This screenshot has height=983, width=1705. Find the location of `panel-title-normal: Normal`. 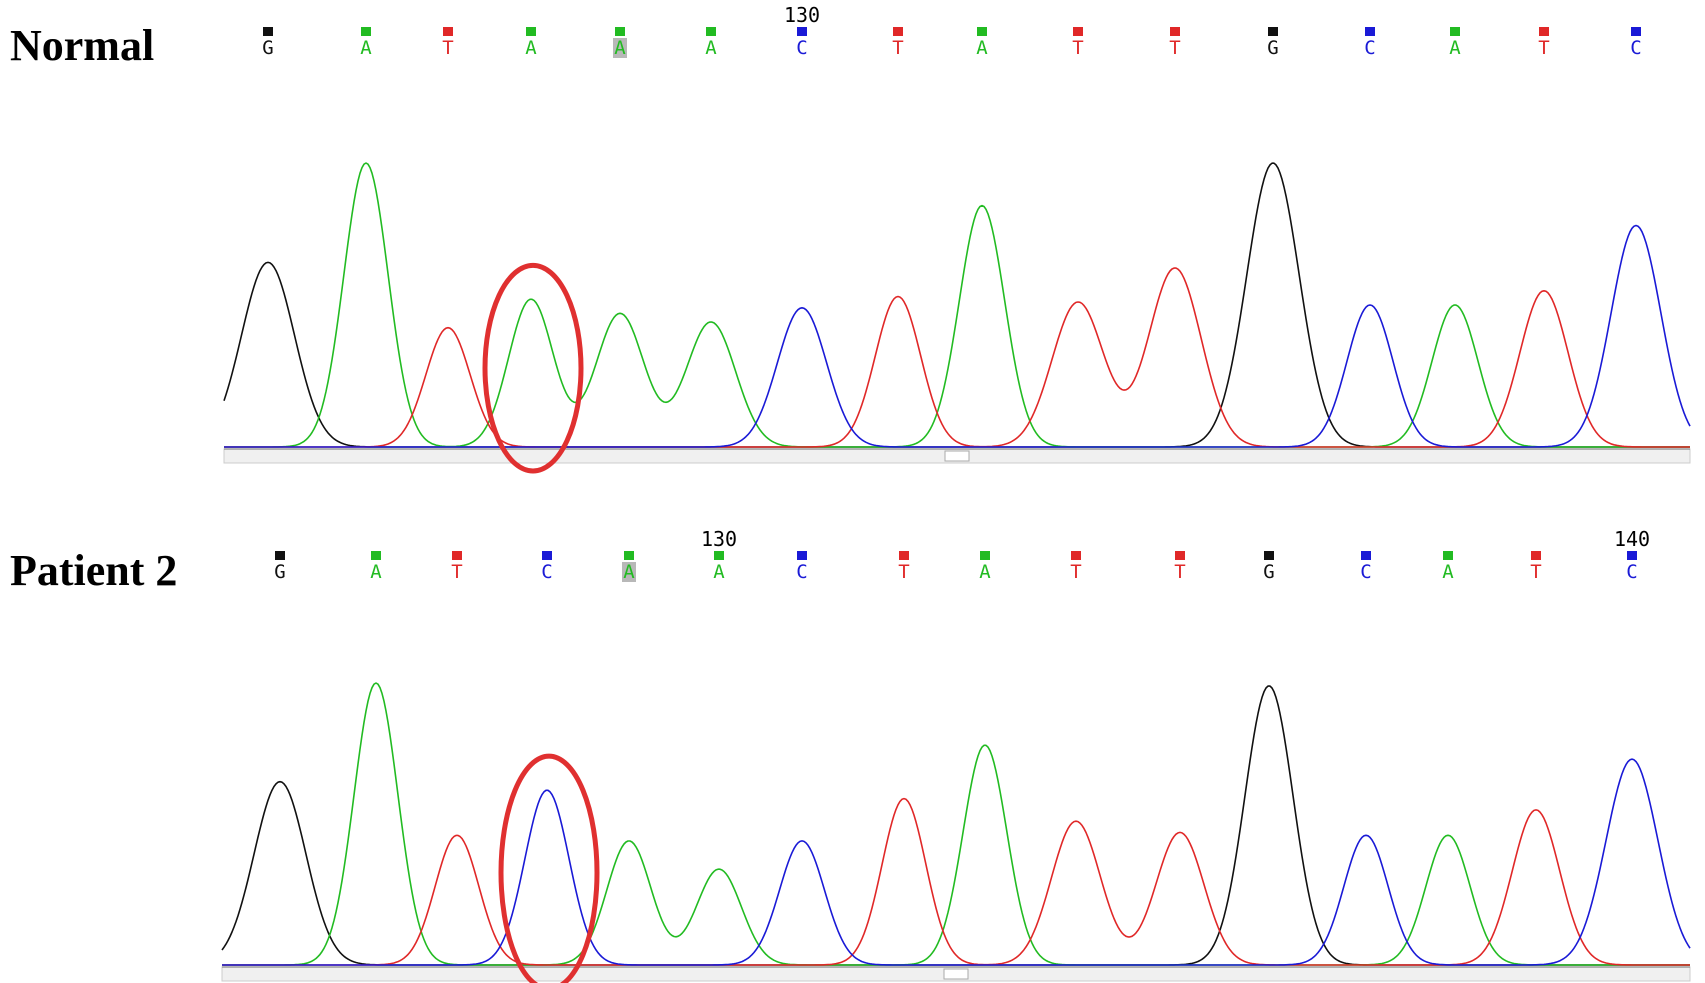

panel-title-normal: Normal is located at coordinates (82, 45).